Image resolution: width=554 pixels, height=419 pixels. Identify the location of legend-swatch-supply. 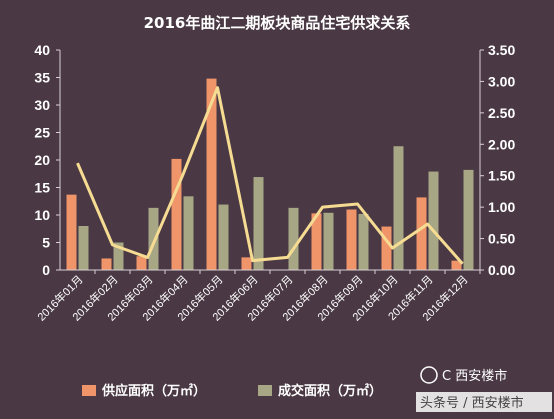
(89, 390).